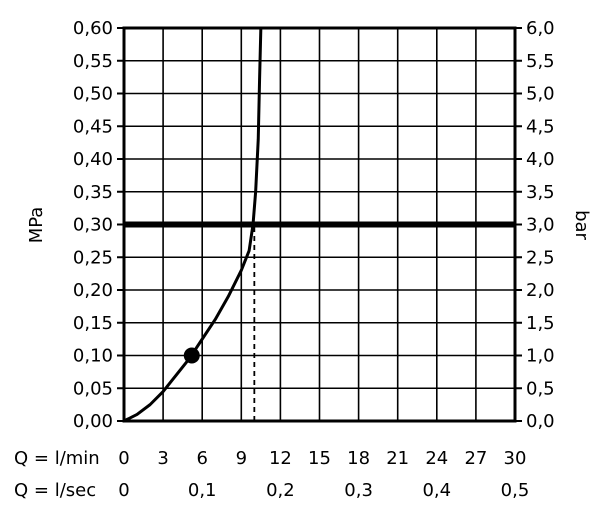 This screenshot has width=600, height=514. I want to click on y-left-tick-label: 0,40, so click(93, 159).